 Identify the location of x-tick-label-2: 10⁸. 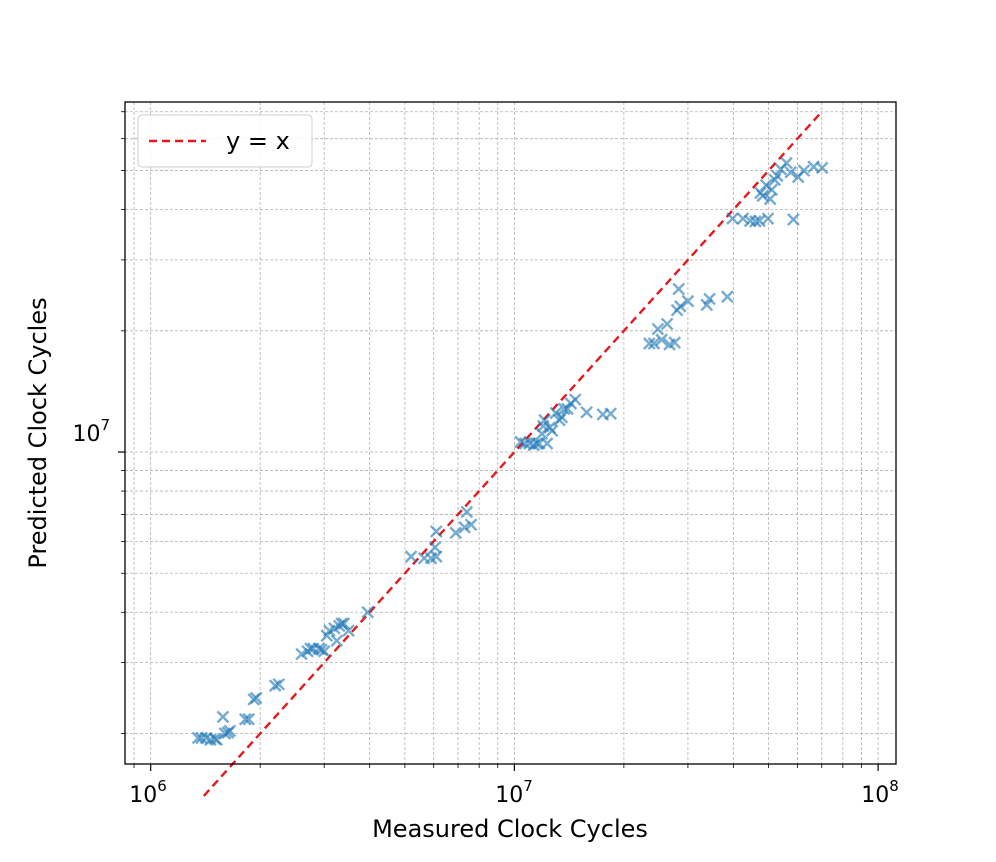
(880, 792).